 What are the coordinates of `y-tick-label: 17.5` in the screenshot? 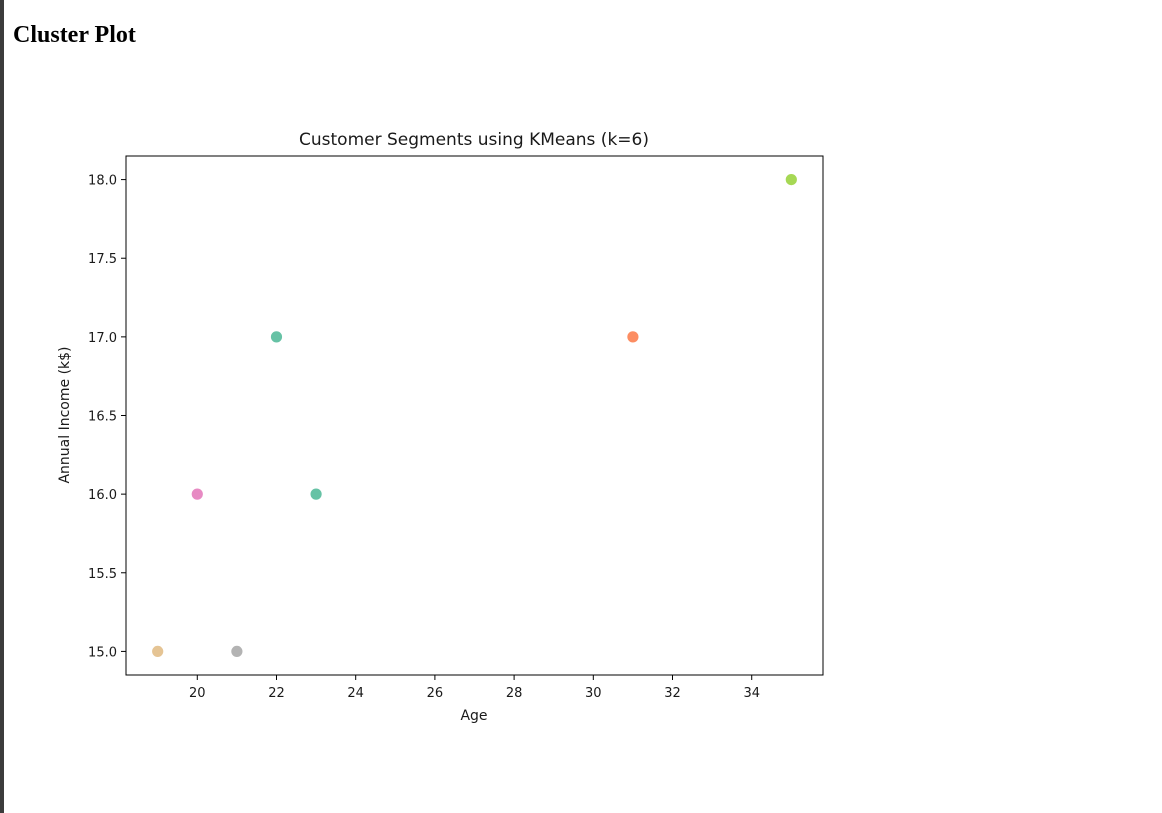 It's located at (102, 259).